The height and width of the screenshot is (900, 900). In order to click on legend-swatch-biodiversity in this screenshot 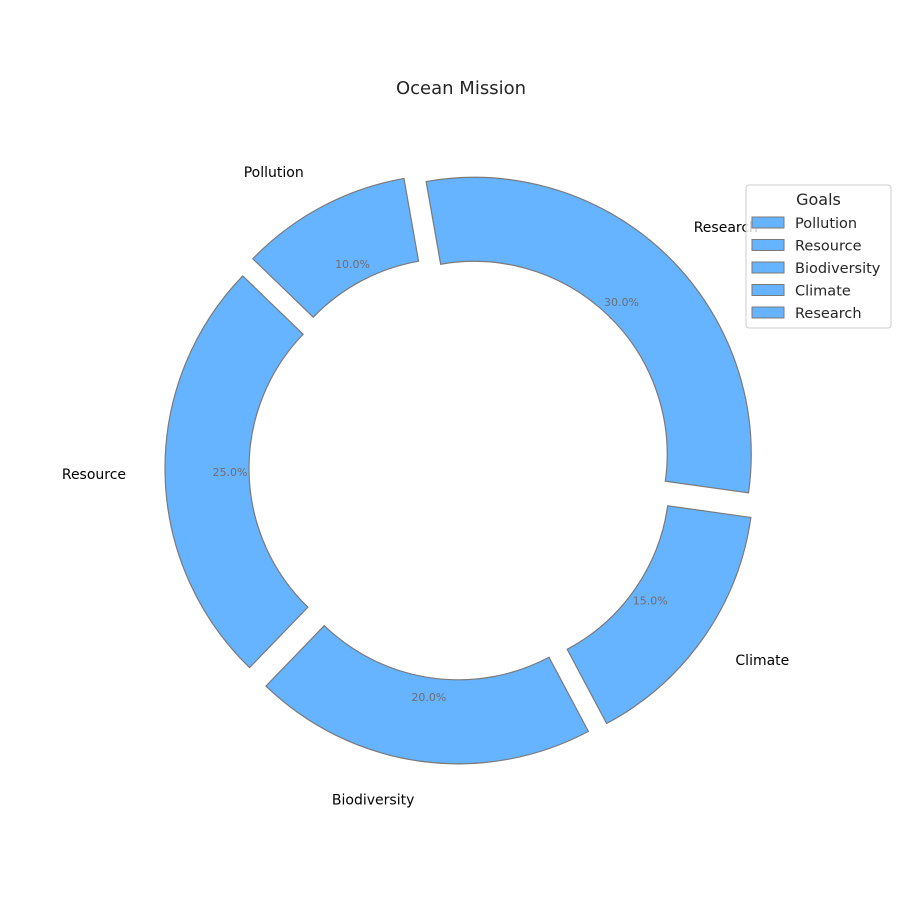, I will do `click(768, 267)`.